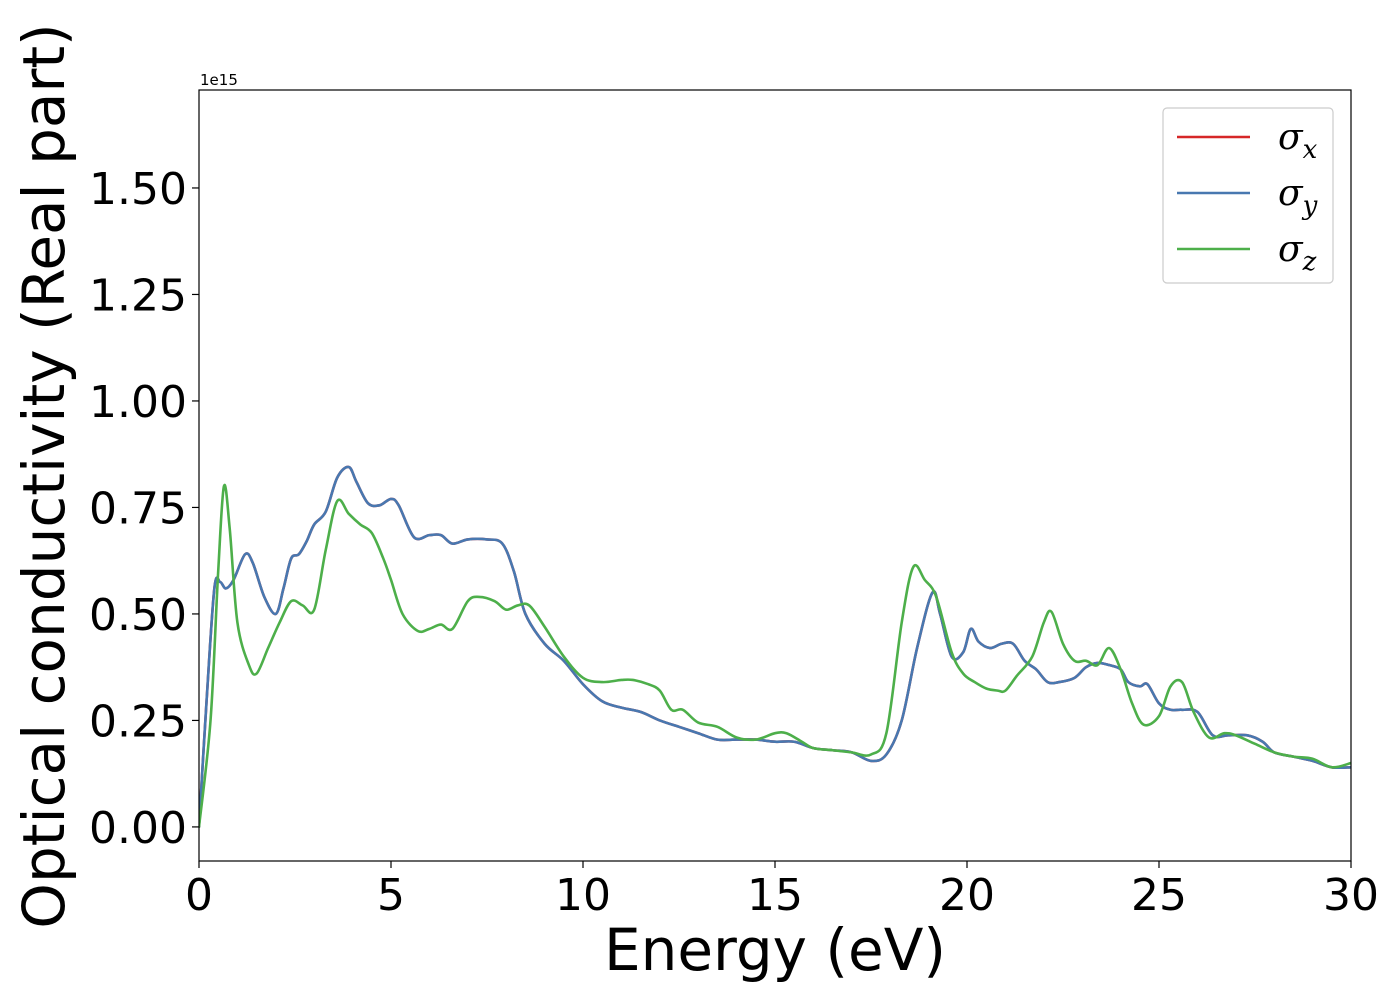  What do you see at coordinates (775, 895) in the screenshot?
I see `x-tick-label: 15` at bounding box center [775, 895].